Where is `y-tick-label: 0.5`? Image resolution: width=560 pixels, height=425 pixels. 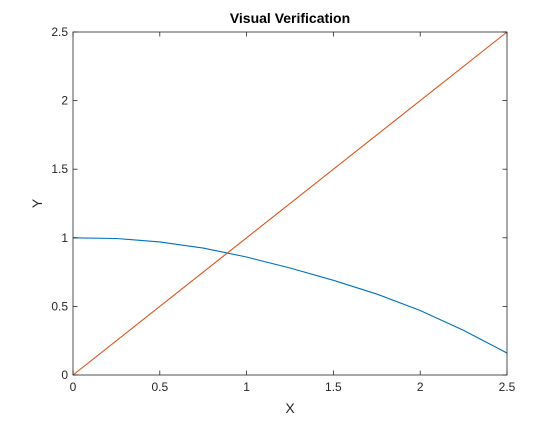 y-tick-label: 0.5 is located at coordinates (59, 306).